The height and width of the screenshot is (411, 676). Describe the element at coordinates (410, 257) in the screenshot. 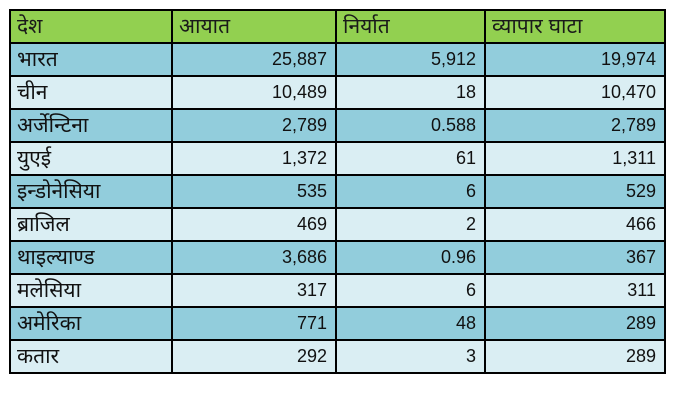

I see `export-cell: 0.96` at that location.